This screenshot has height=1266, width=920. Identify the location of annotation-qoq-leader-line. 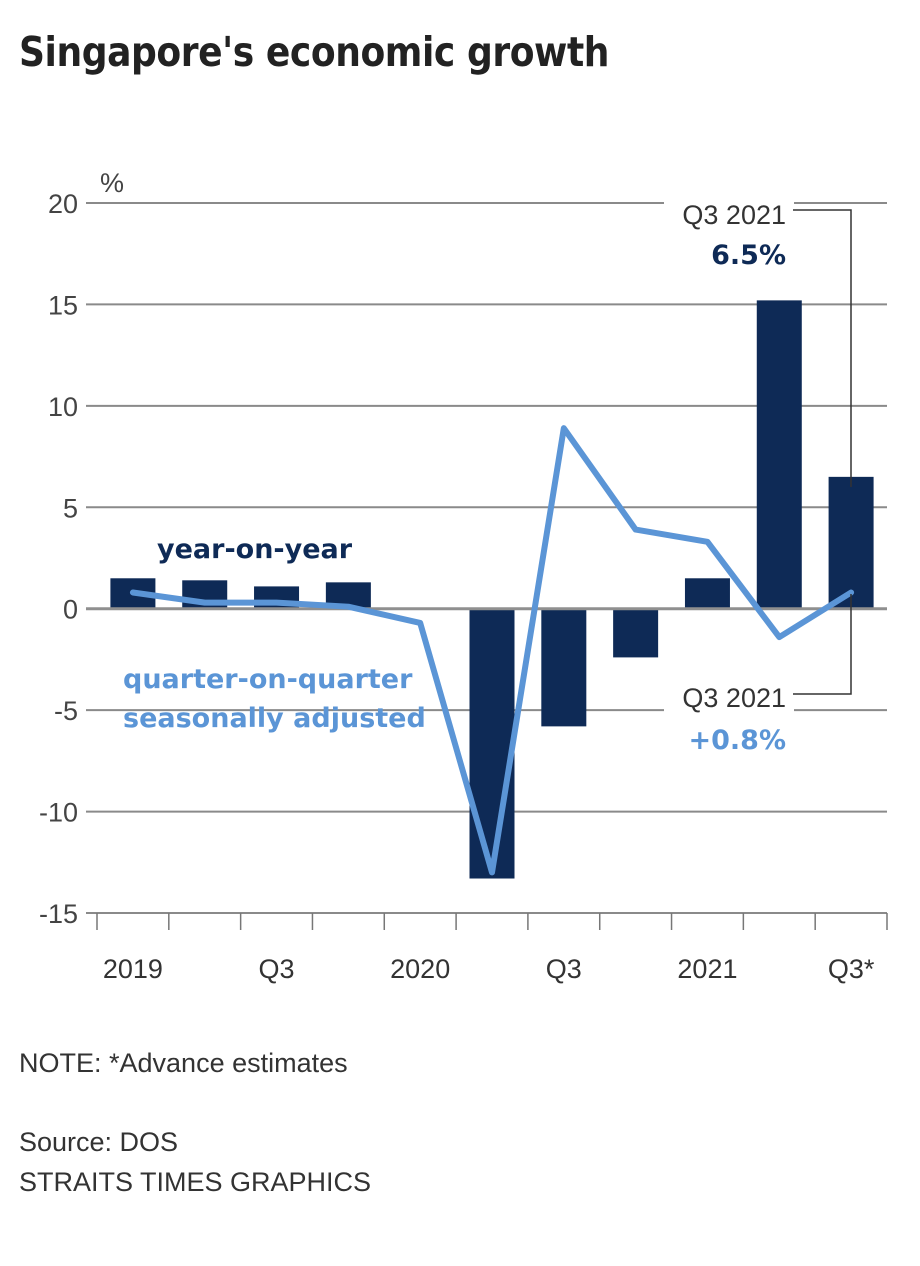
(822, 644).